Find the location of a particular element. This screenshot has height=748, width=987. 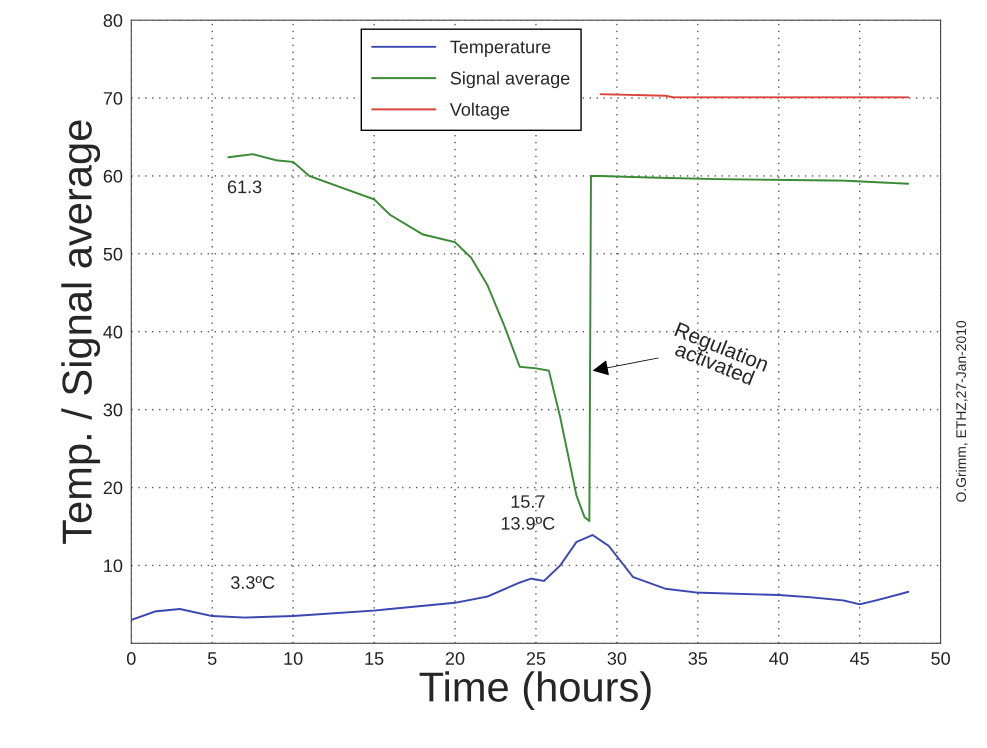

y-tick-label: 40 is located at coordinates (112, 332).